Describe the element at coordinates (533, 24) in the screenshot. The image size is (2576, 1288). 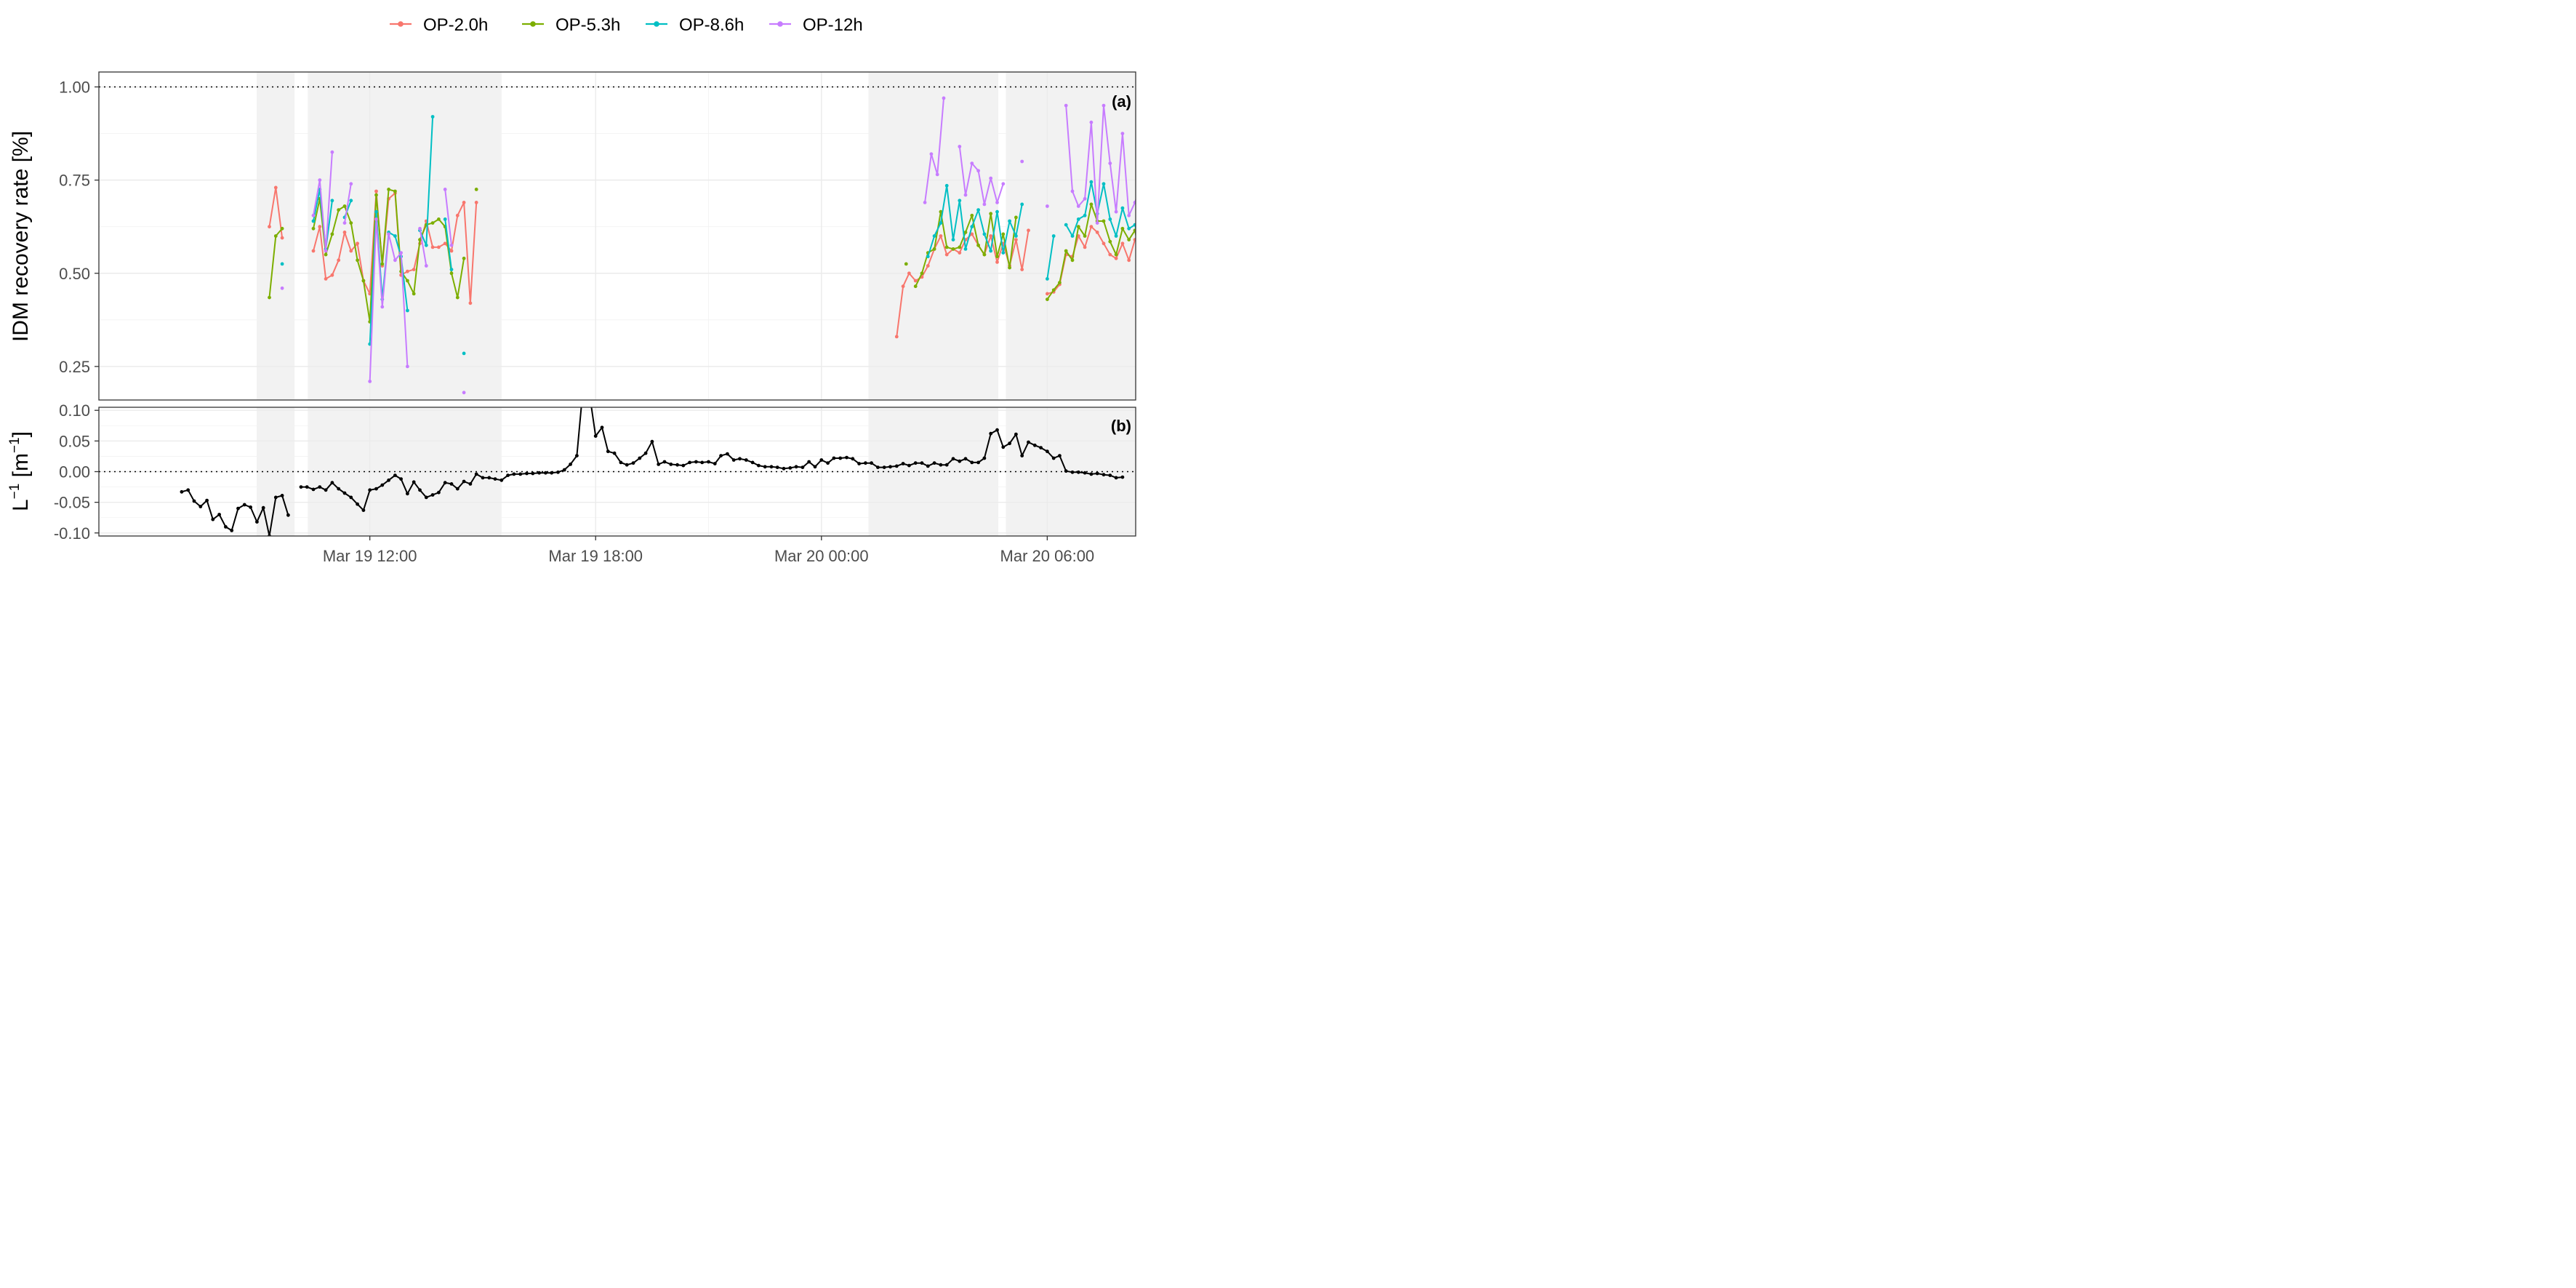
I see `legend-key-point` at that location.